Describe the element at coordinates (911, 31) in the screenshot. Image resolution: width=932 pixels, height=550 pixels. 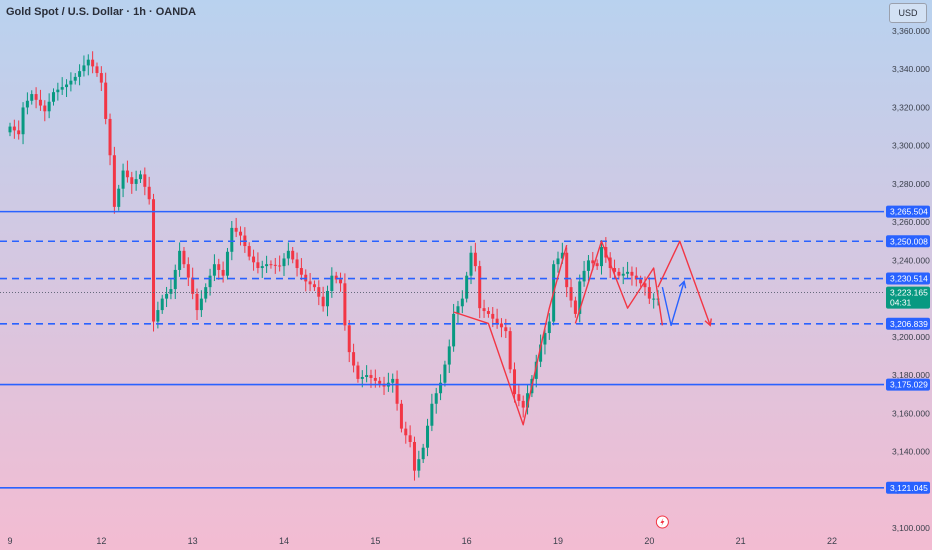
I see `y-axis-tick-label: 3,360.000` at that location.